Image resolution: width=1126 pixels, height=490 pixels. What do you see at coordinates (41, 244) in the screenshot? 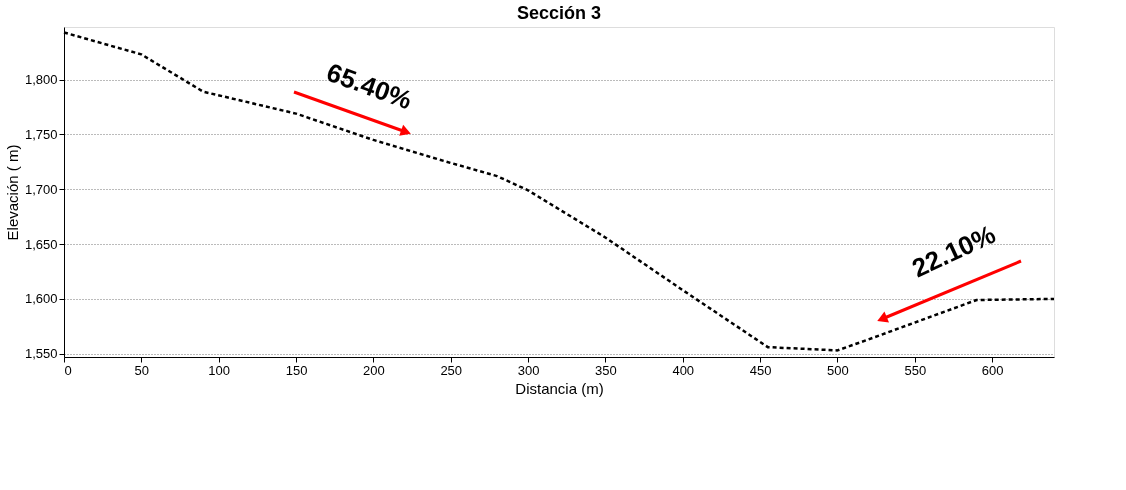
I see `y-tick-label: 1,650` at bounding box center [41, 244].